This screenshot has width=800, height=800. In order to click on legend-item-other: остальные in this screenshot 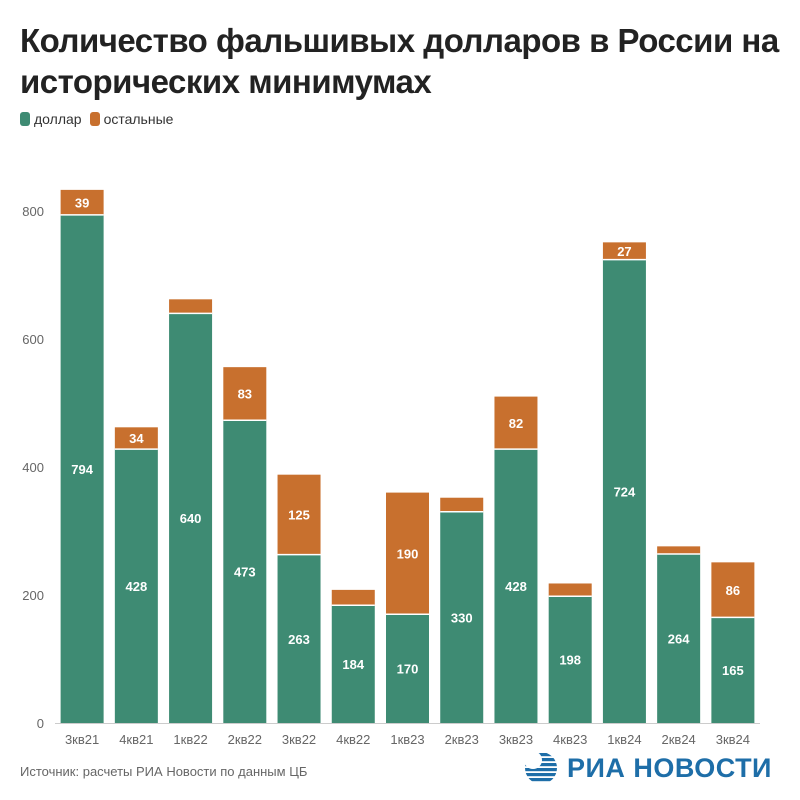, I will do `click(131, 119)`.